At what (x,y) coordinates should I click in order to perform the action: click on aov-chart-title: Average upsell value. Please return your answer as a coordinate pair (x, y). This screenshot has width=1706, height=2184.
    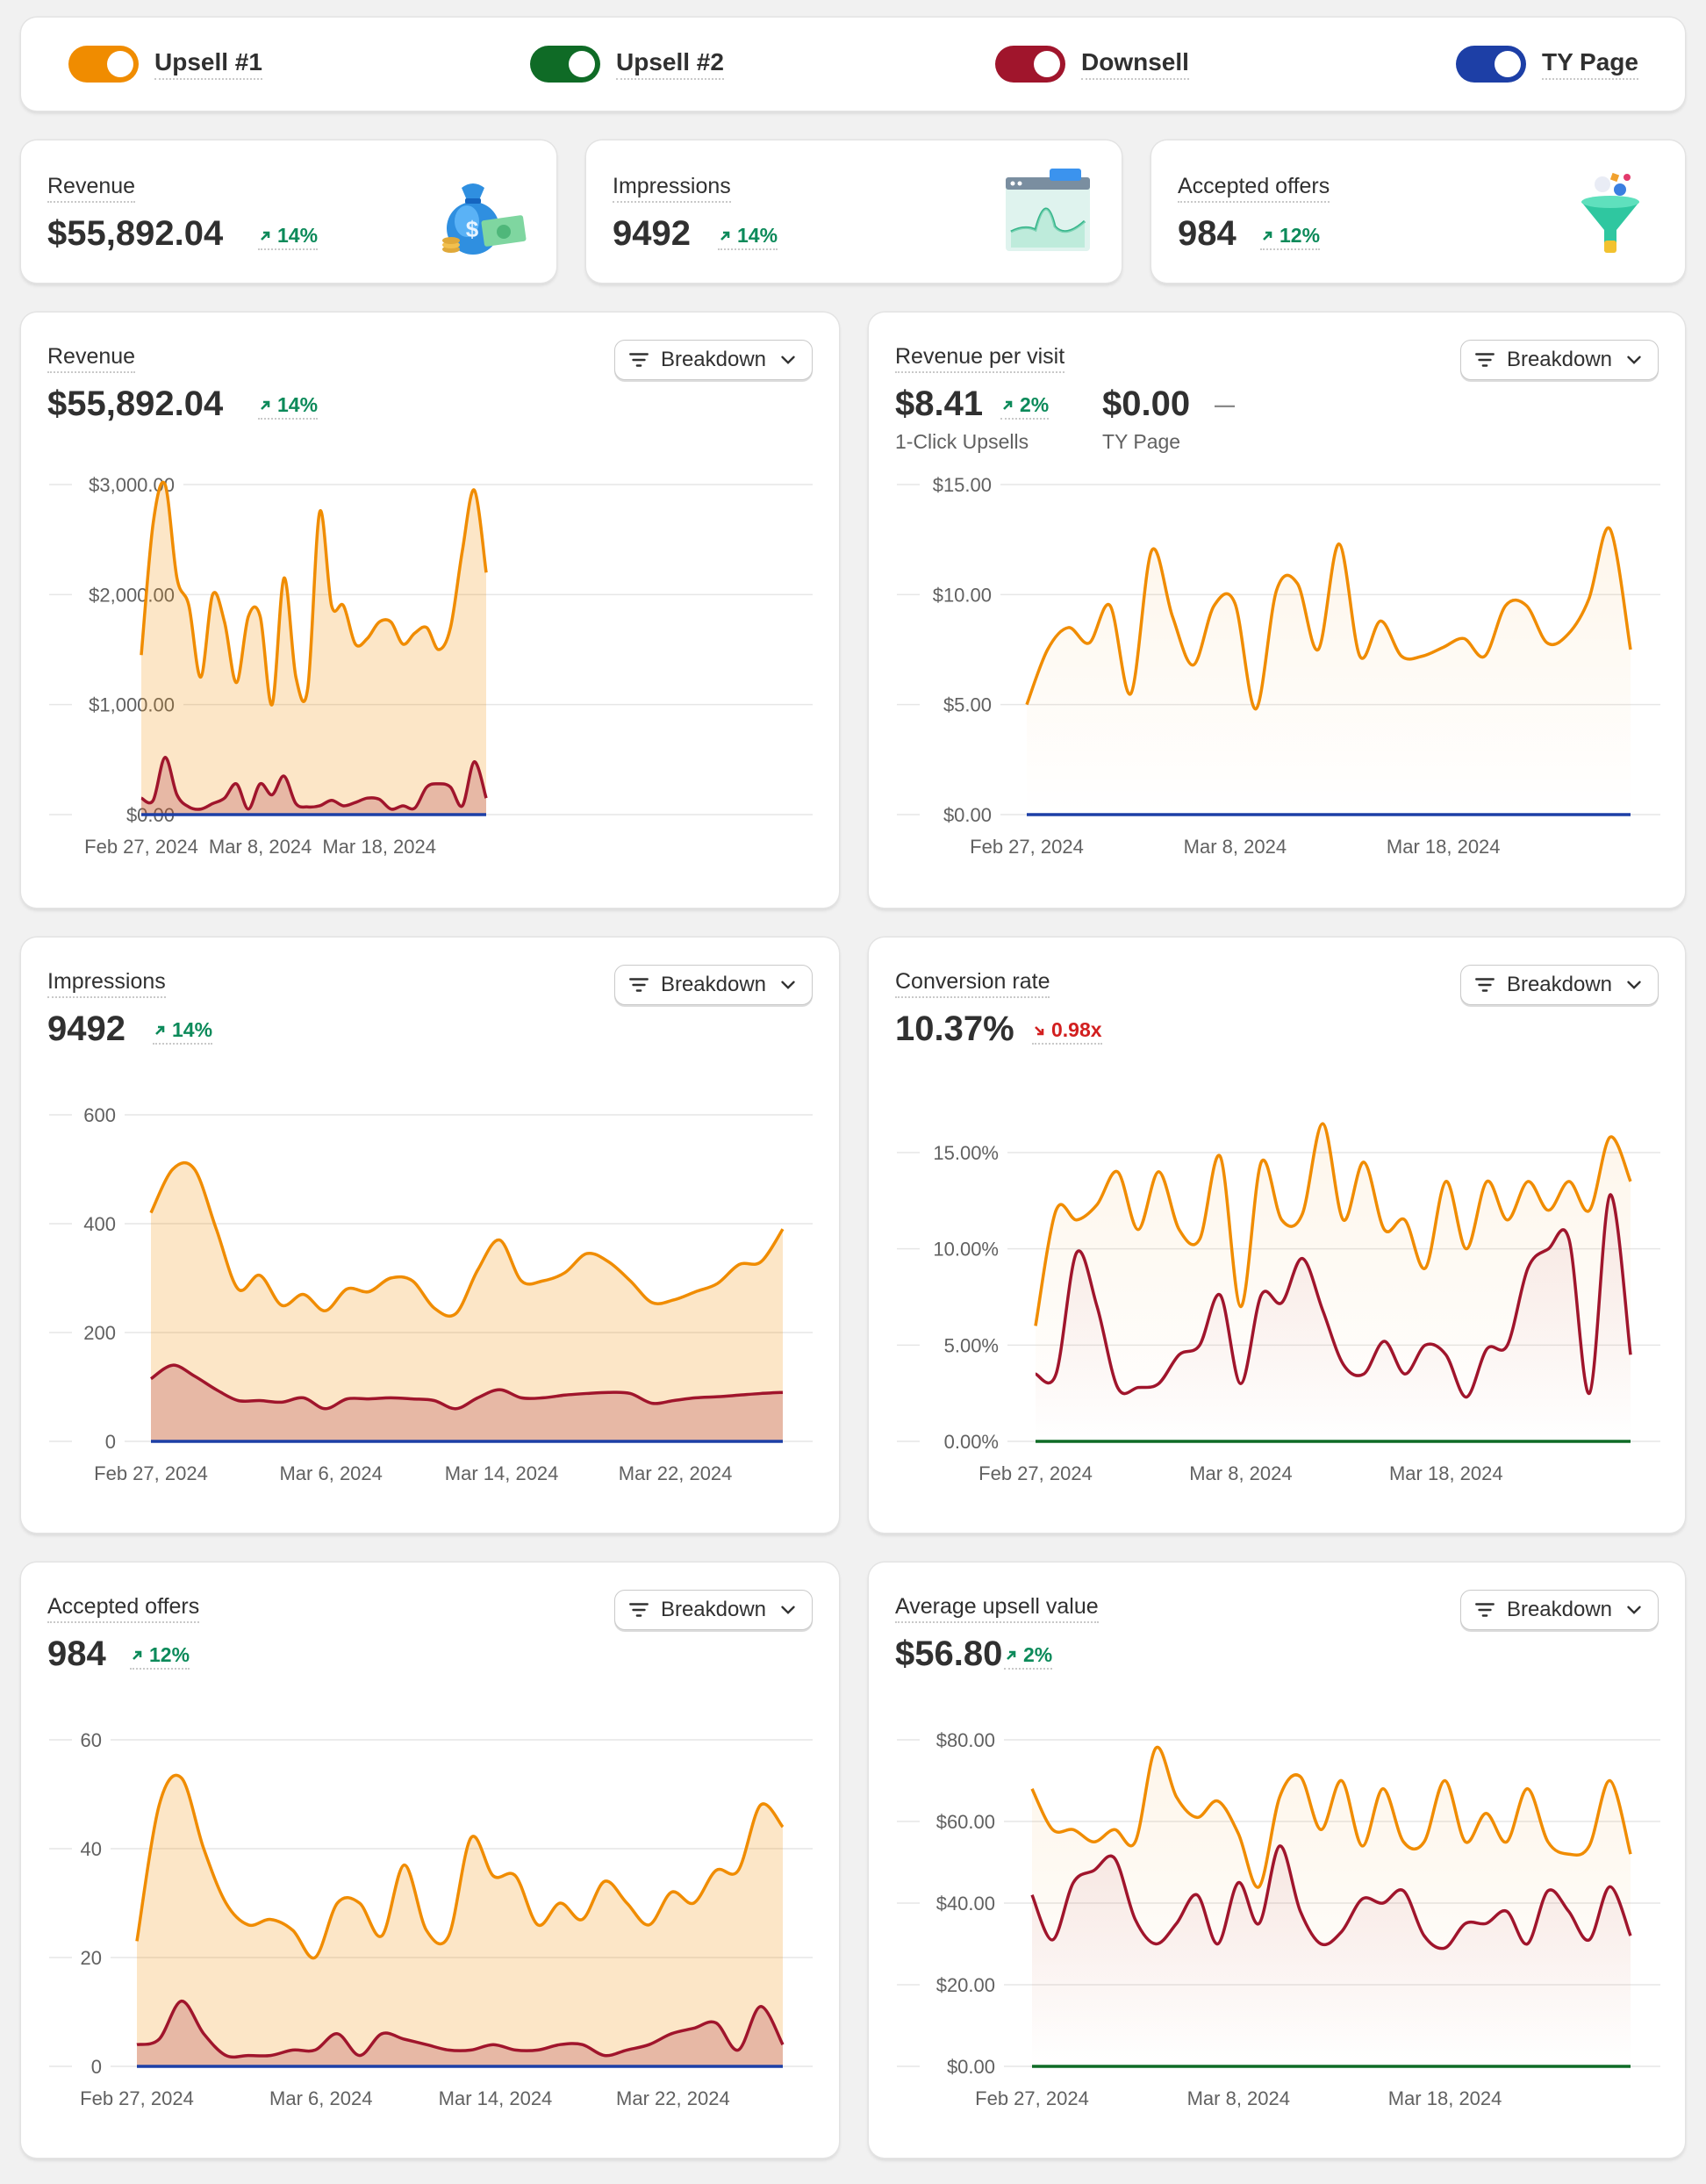
    Looking at the image, I should click on (997, 1608).